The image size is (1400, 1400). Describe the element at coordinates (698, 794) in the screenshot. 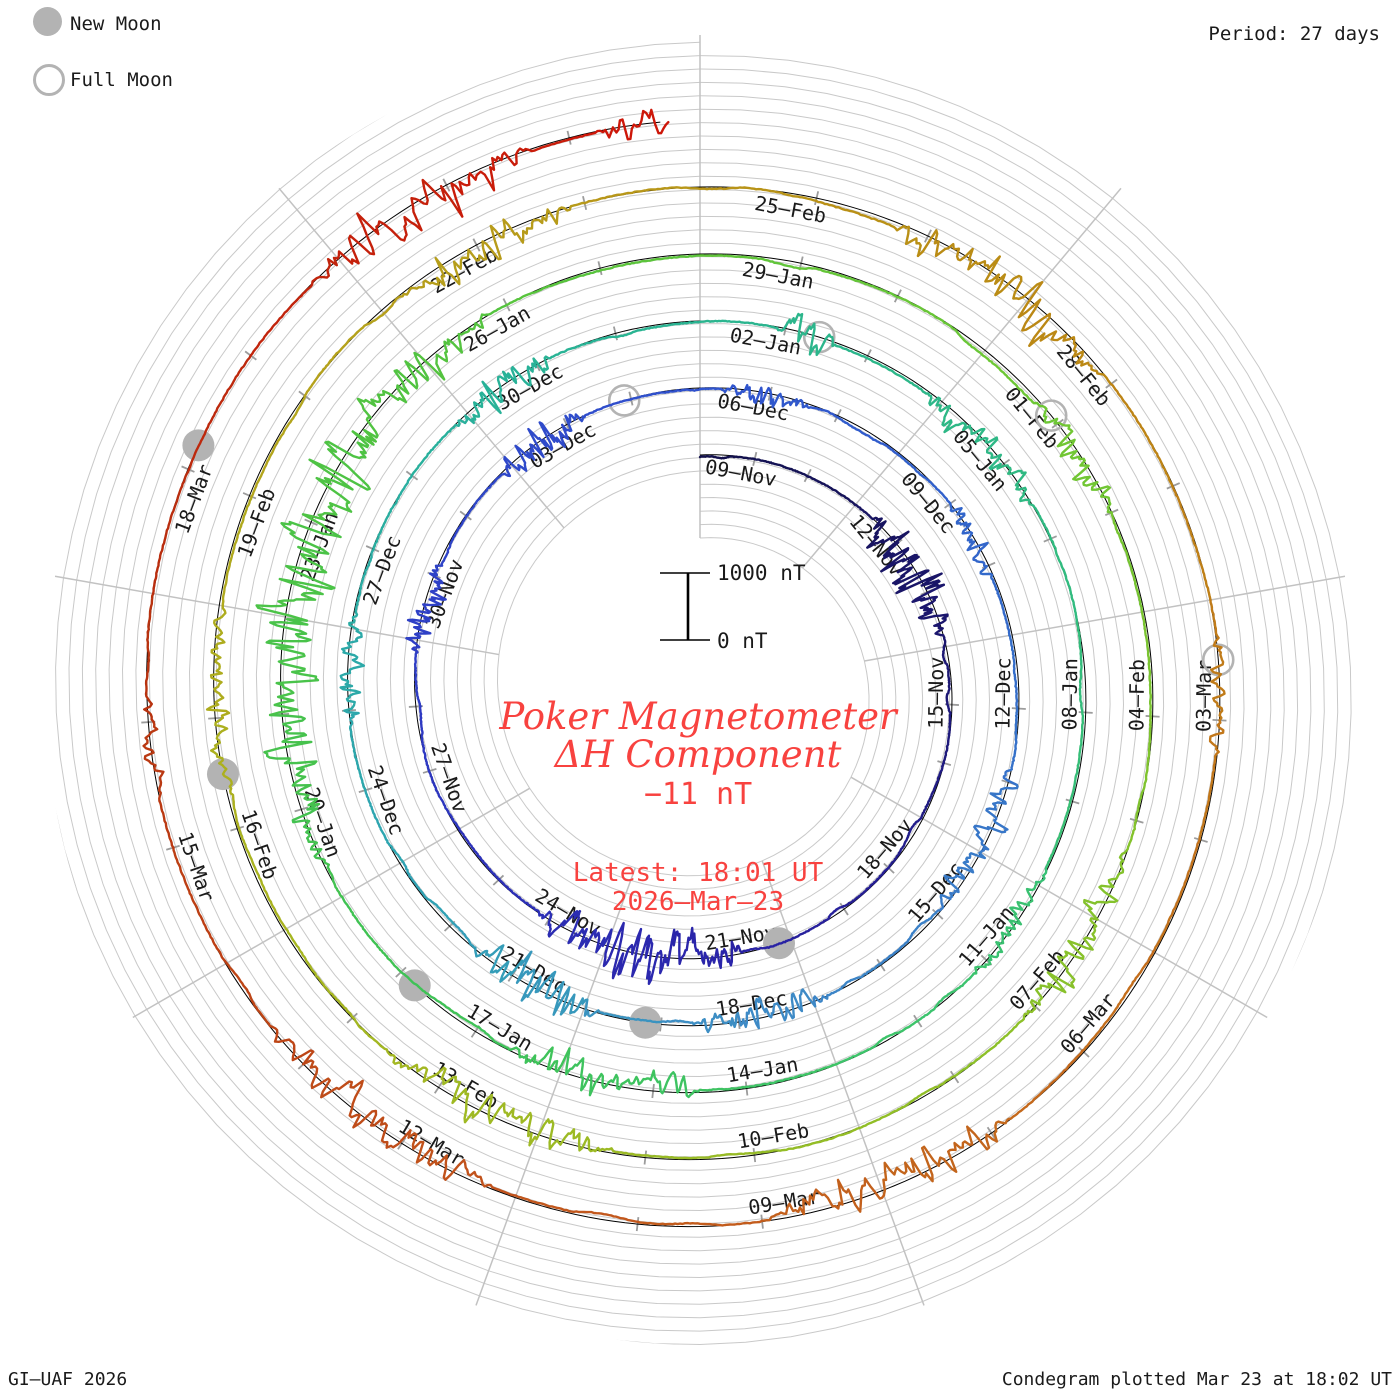

I see `current-value: −11 nT` at that location.